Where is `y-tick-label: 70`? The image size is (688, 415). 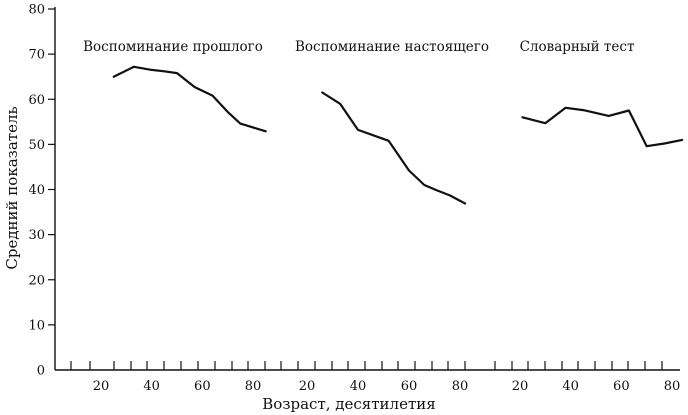
y-tick-label: 70 is located at coordinates (36, 55).